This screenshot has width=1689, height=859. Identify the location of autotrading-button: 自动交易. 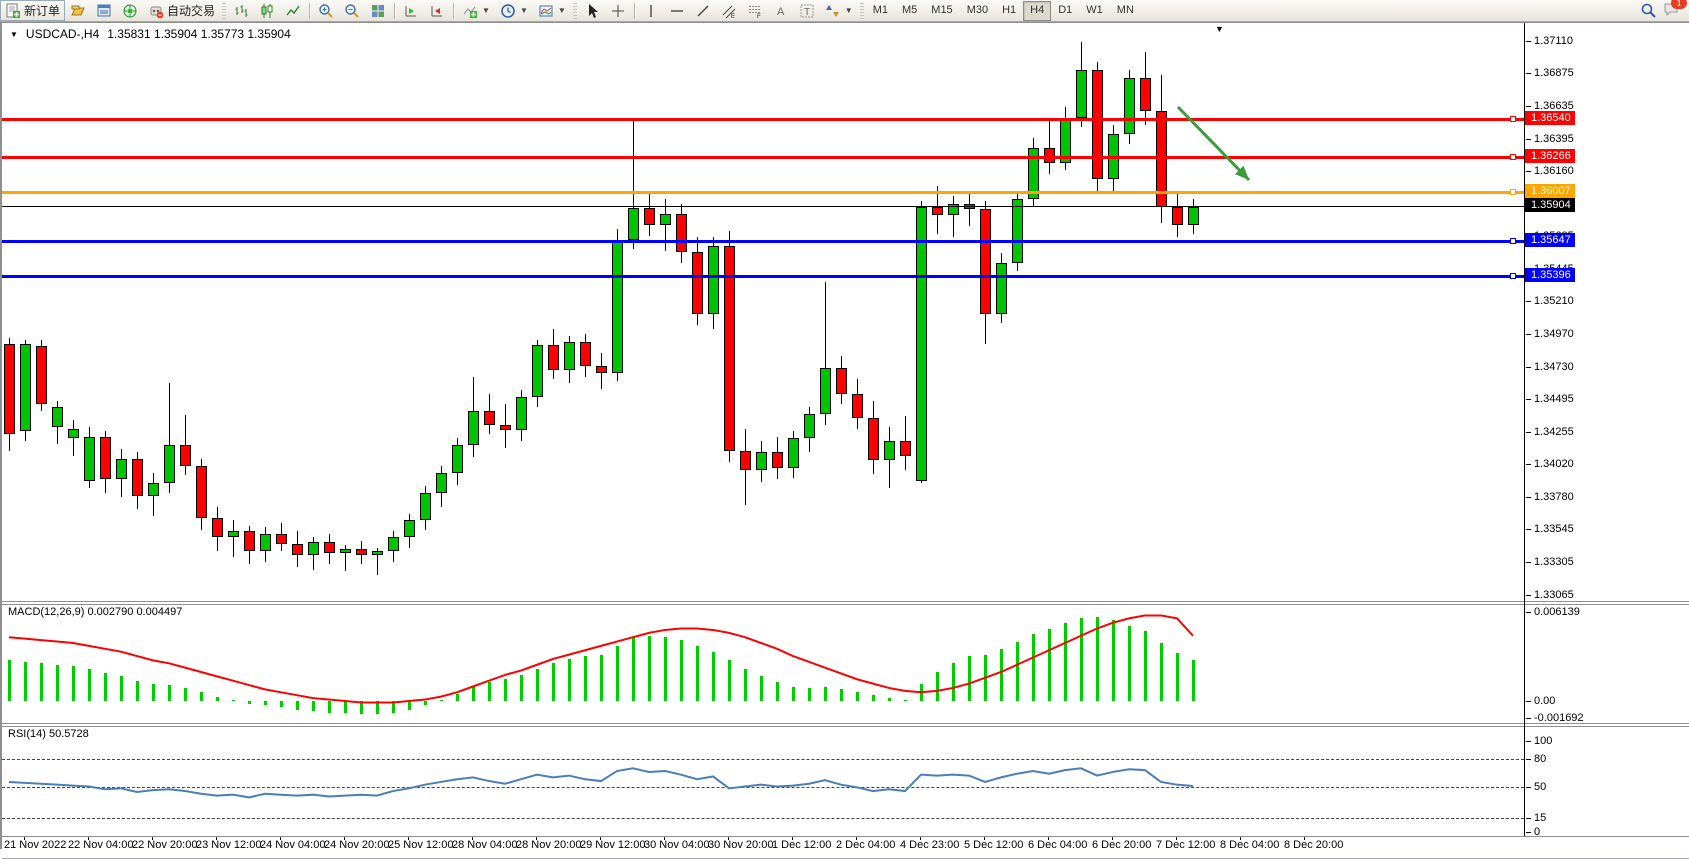
(181, 10).